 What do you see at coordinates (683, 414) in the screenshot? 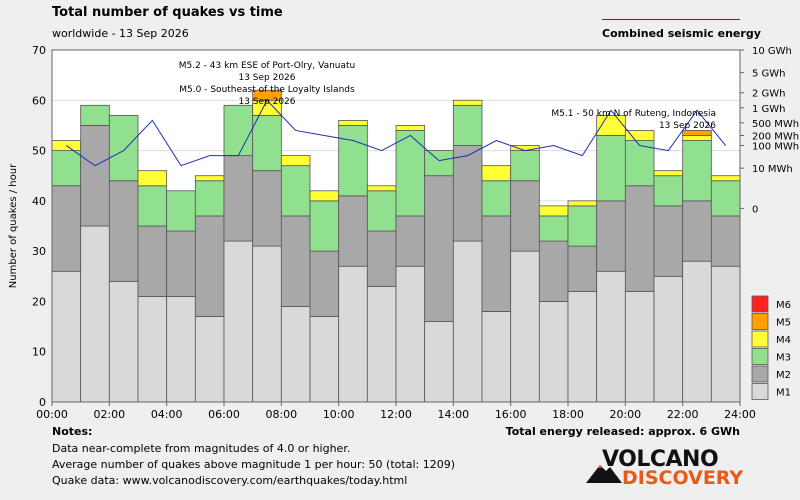
I see `x-tick-label: 22:00` at bounding box center [683, 414].